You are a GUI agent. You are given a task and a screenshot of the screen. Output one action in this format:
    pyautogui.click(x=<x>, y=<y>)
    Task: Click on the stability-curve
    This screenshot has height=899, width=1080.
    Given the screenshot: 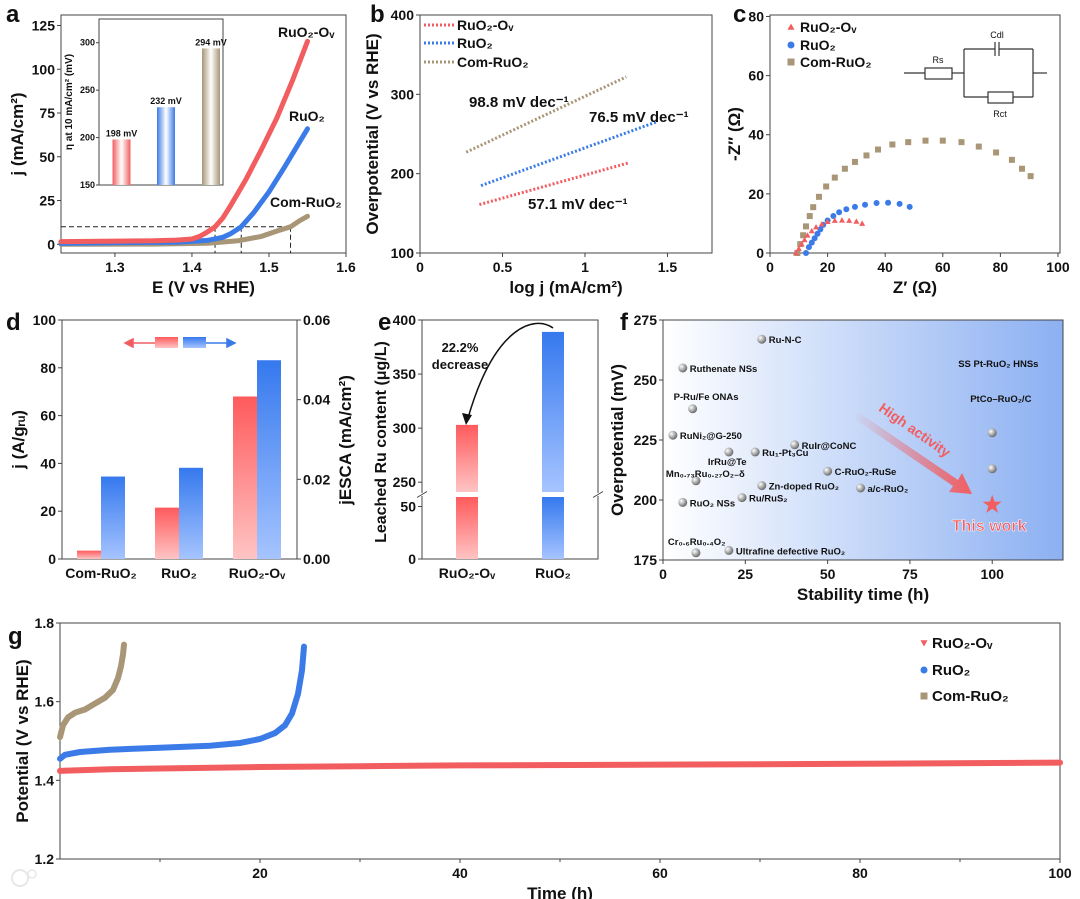 What is the action you would take?
    pyautogui.click(x=92, y=691)
    